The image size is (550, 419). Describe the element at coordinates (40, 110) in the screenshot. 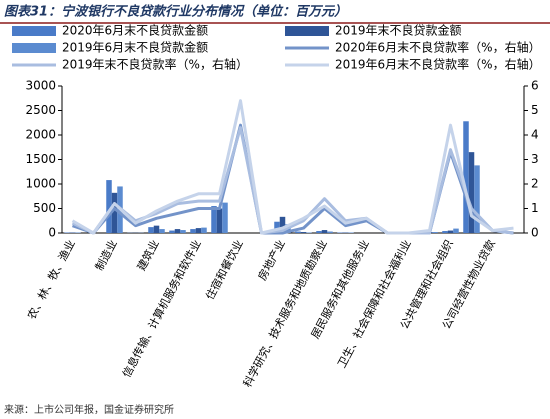

I see `y-tick-label: 2500` at that location.